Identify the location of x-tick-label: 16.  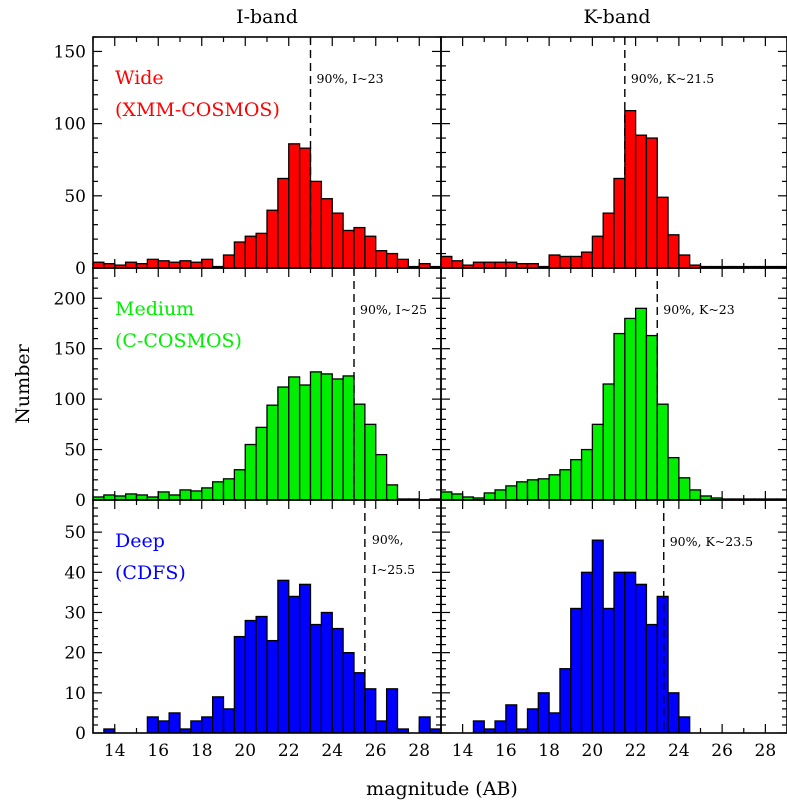
(158, 751).